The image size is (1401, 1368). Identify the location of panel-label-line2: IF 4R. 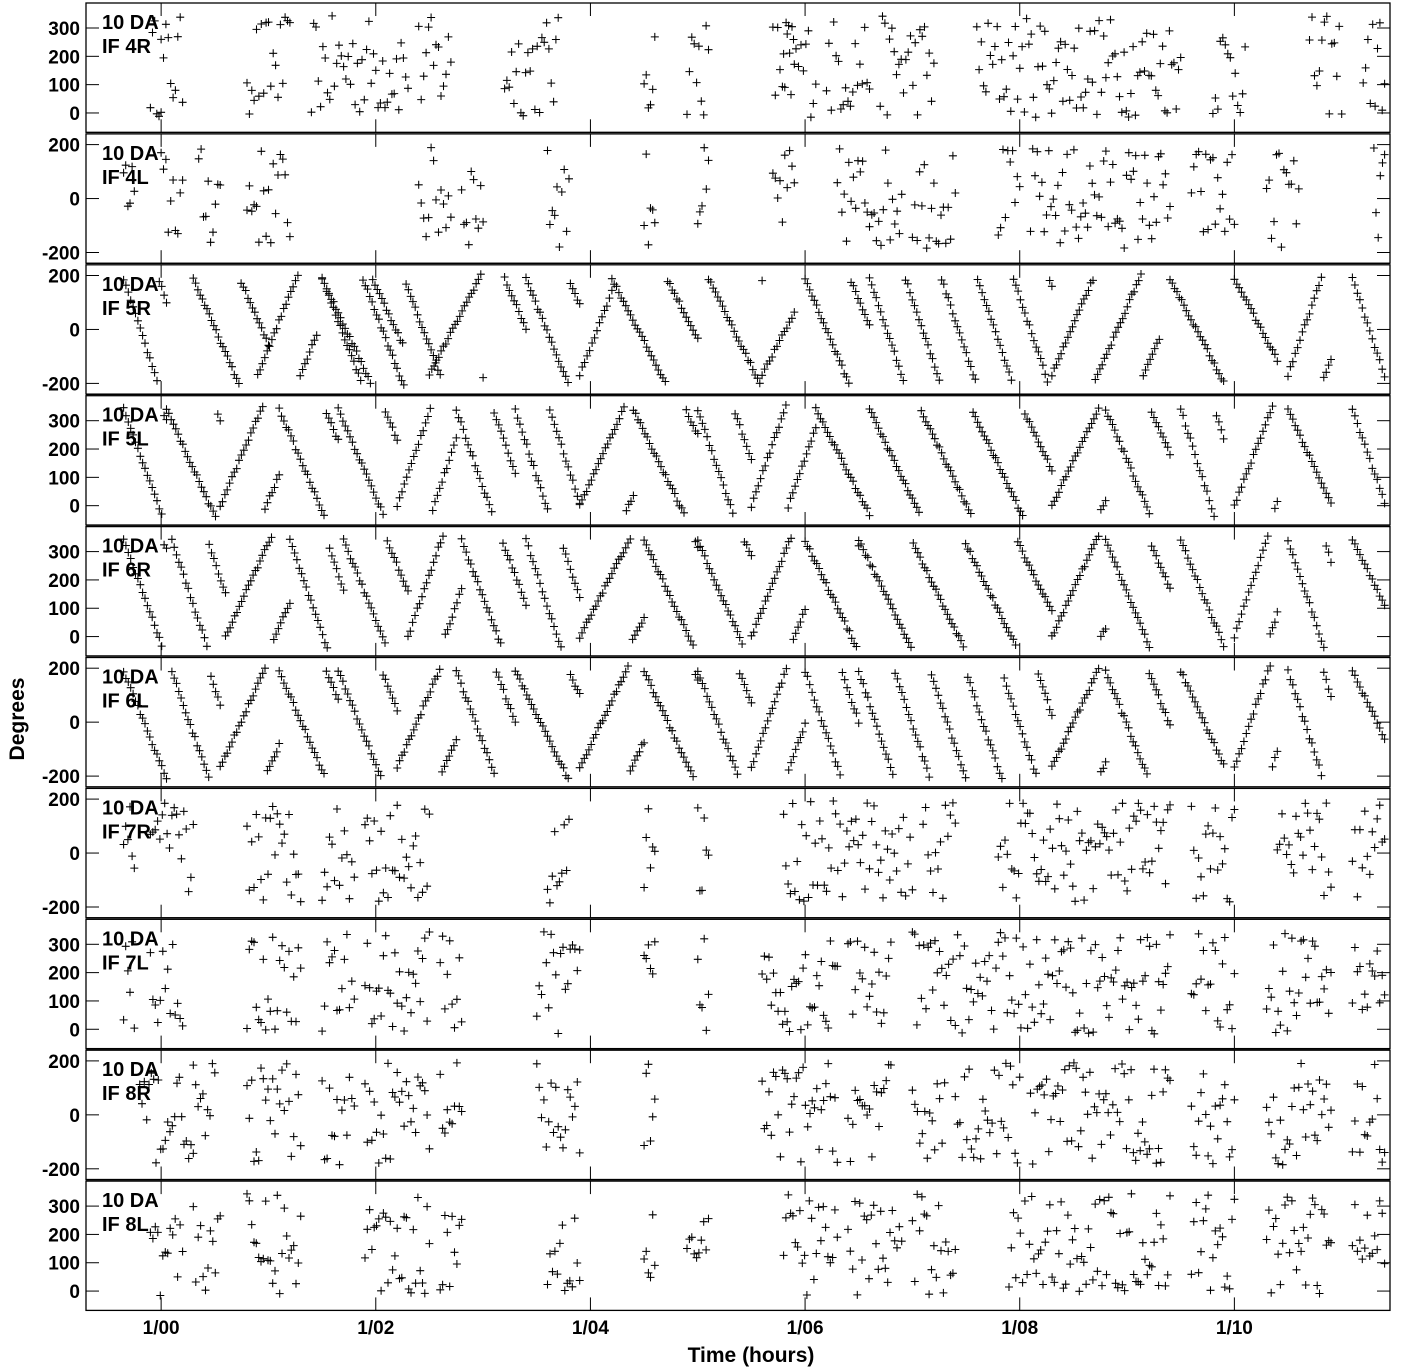
(126, 47).